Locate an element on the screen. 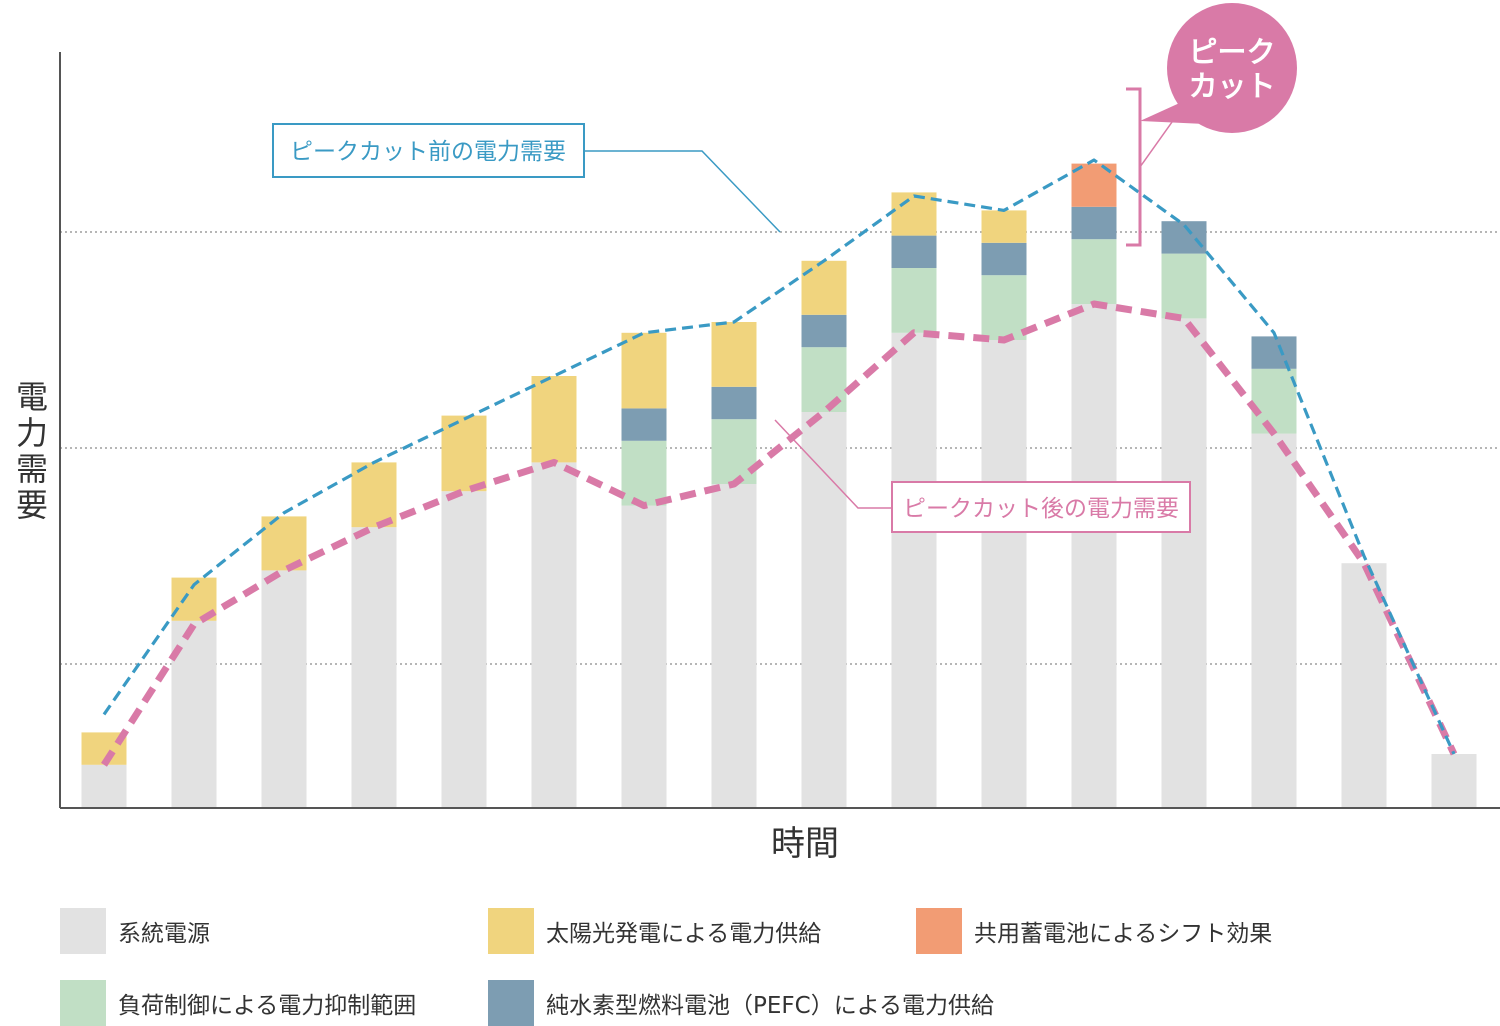 This screenshot has width=1500, height=1026. legend-item-fuel-cell: 純水素型燃料電池（PEFC）による電力供給 is located at coordinates (741, 1003).